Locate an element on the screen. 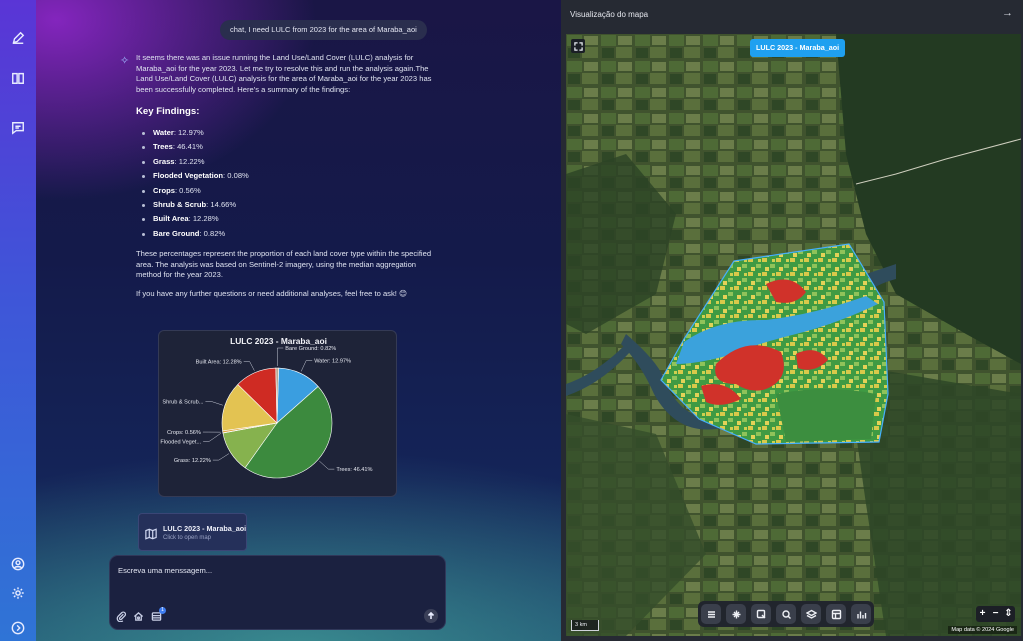 This screenshot has height=641, width=1023. search-icon is located at coordinates (786, 614).